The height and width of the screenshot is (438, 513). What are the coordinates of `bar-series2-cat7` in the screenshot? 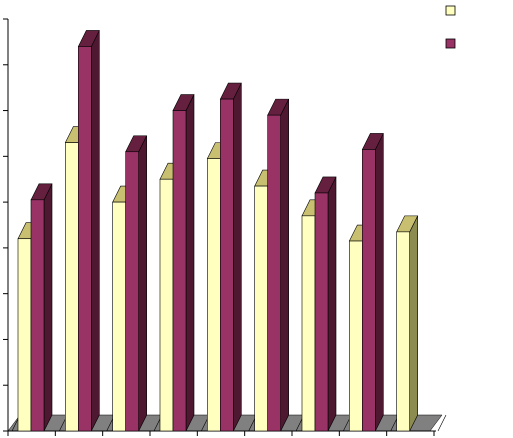 It's located at (325, 304).